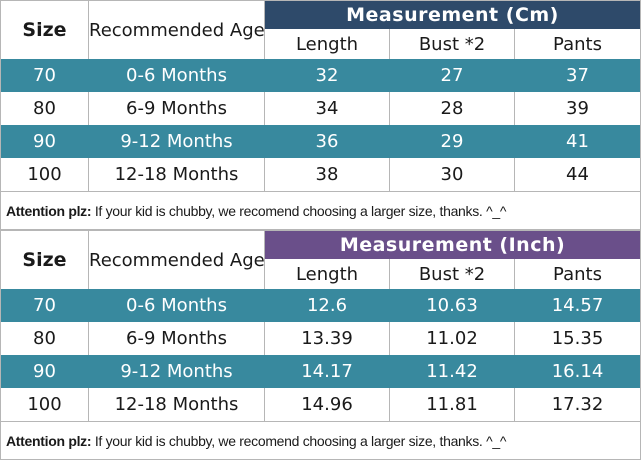 The height and width of the screenshot is (460, 641). I want to click on pants-cell: 39, so click(577, 108).